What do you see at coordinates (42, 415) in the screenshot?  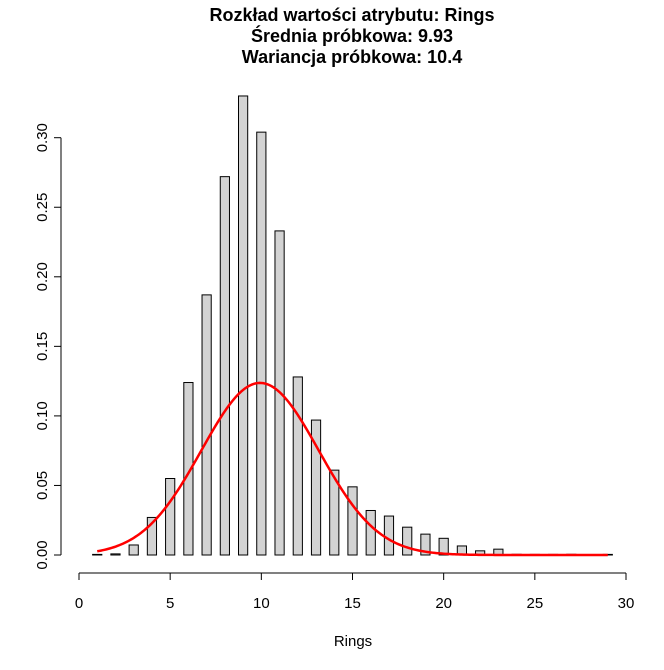 I see `y-tick-label: 0.10` at bounding box center [42, 415].